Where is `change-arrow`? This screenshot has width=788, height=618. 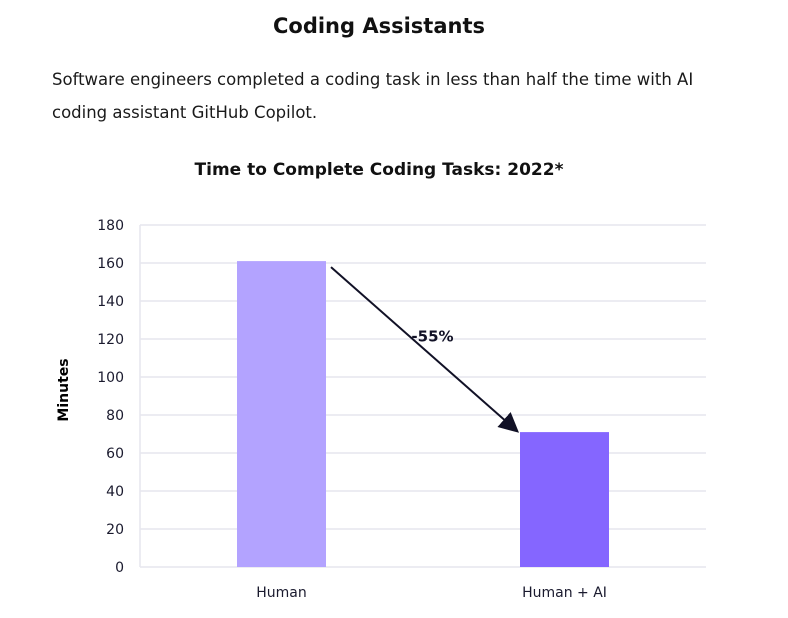 change-arrow is located at coordinates (425, 349).